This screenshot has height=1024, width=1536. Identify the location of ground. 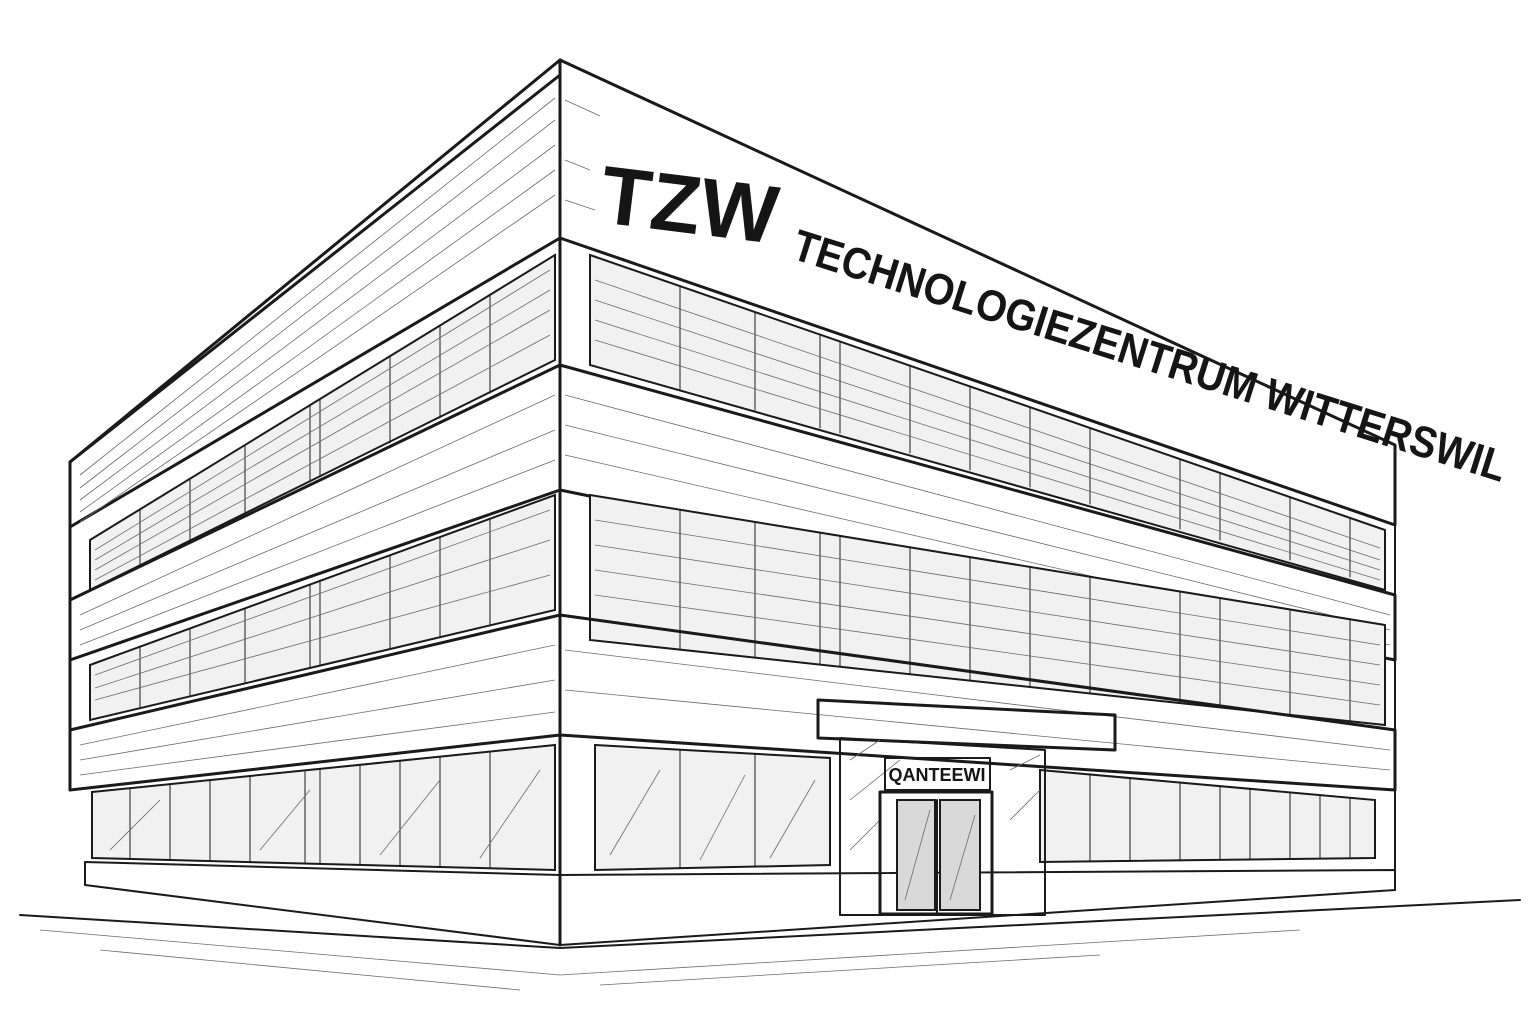
(770, 945).